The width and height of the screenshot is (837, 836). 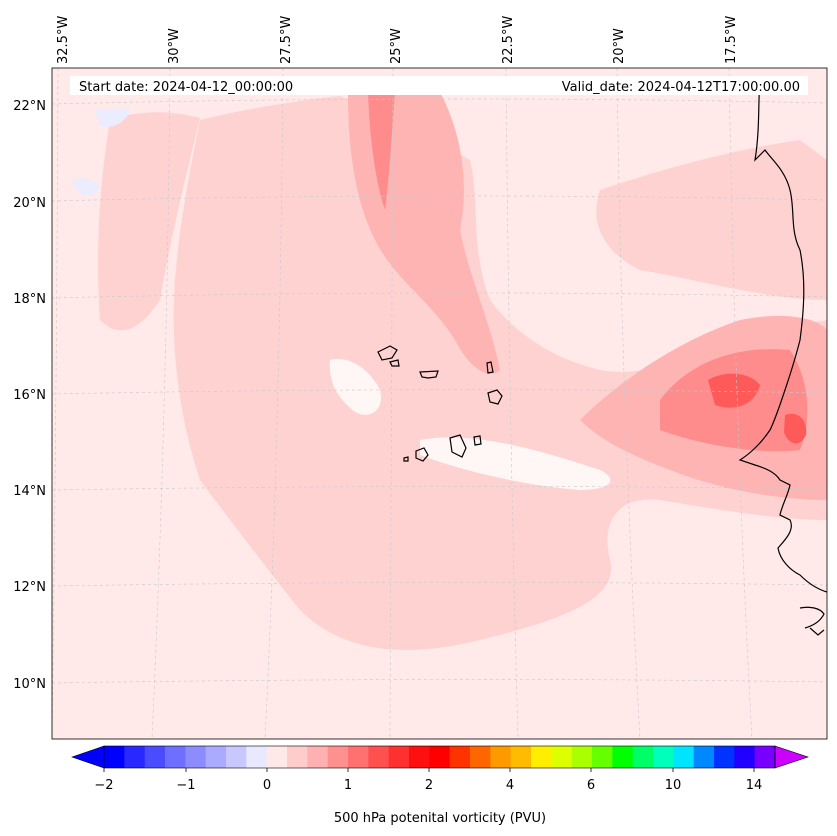 I want to click on start-date-label: Start date: 2024-04-12_00:00:00, so click(x=186, y=87).